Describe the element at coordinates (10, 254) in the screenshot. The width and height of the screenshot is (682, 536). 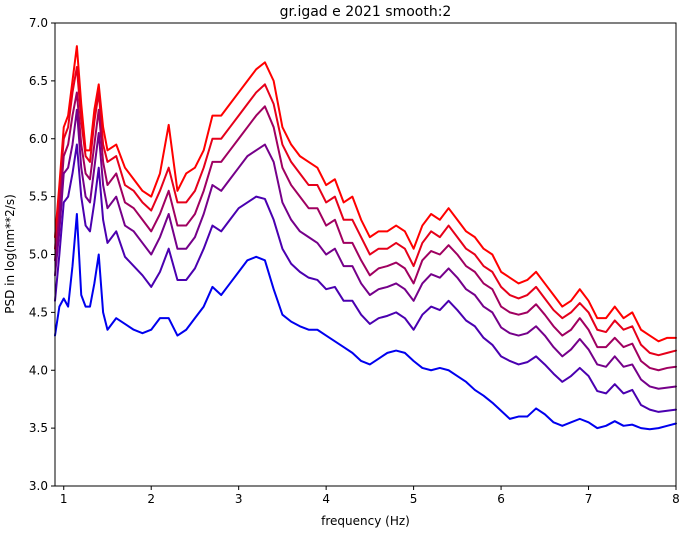
I see `y-axis-label: PSD in log(nm**2/s)` at that location.